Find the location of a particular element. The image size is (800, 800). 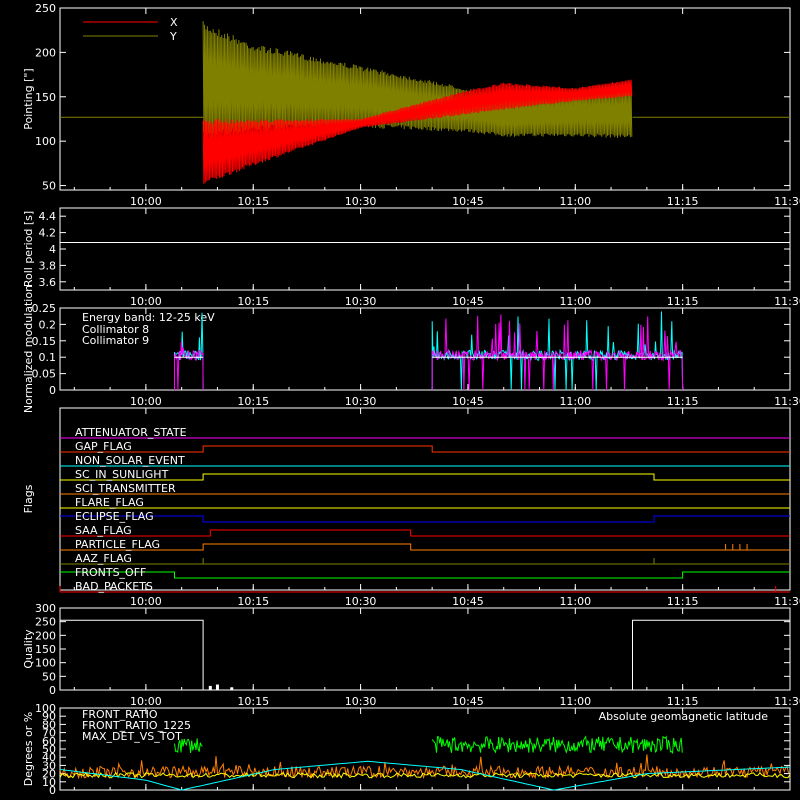

series-geomagnetic-latitude is located at coordinates (425, 775).